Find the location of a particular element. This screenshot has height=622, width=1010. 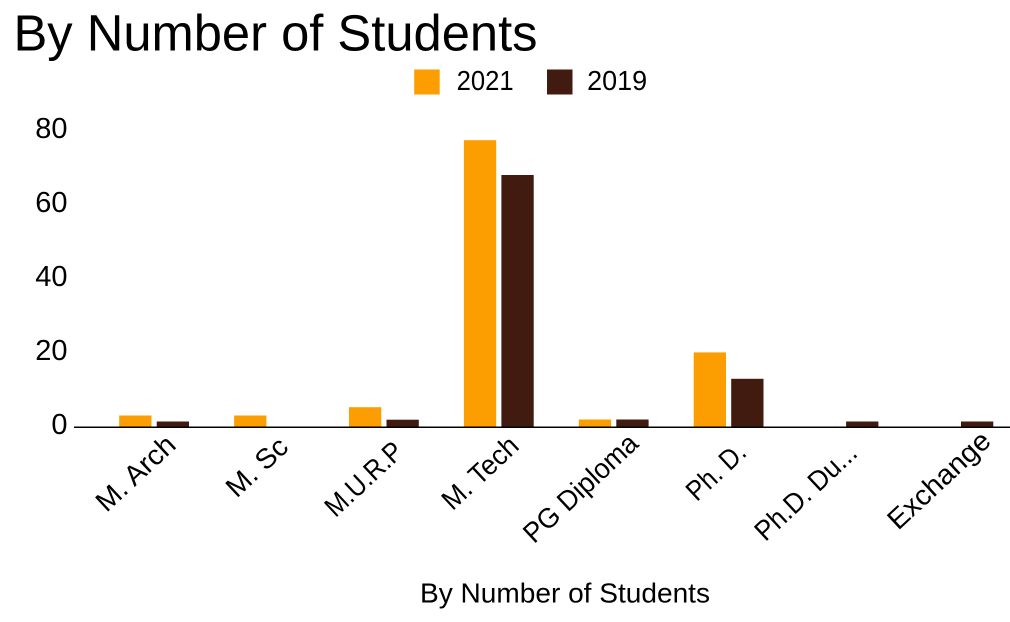

svg-text: 20 is located at coordinates (51, 351).